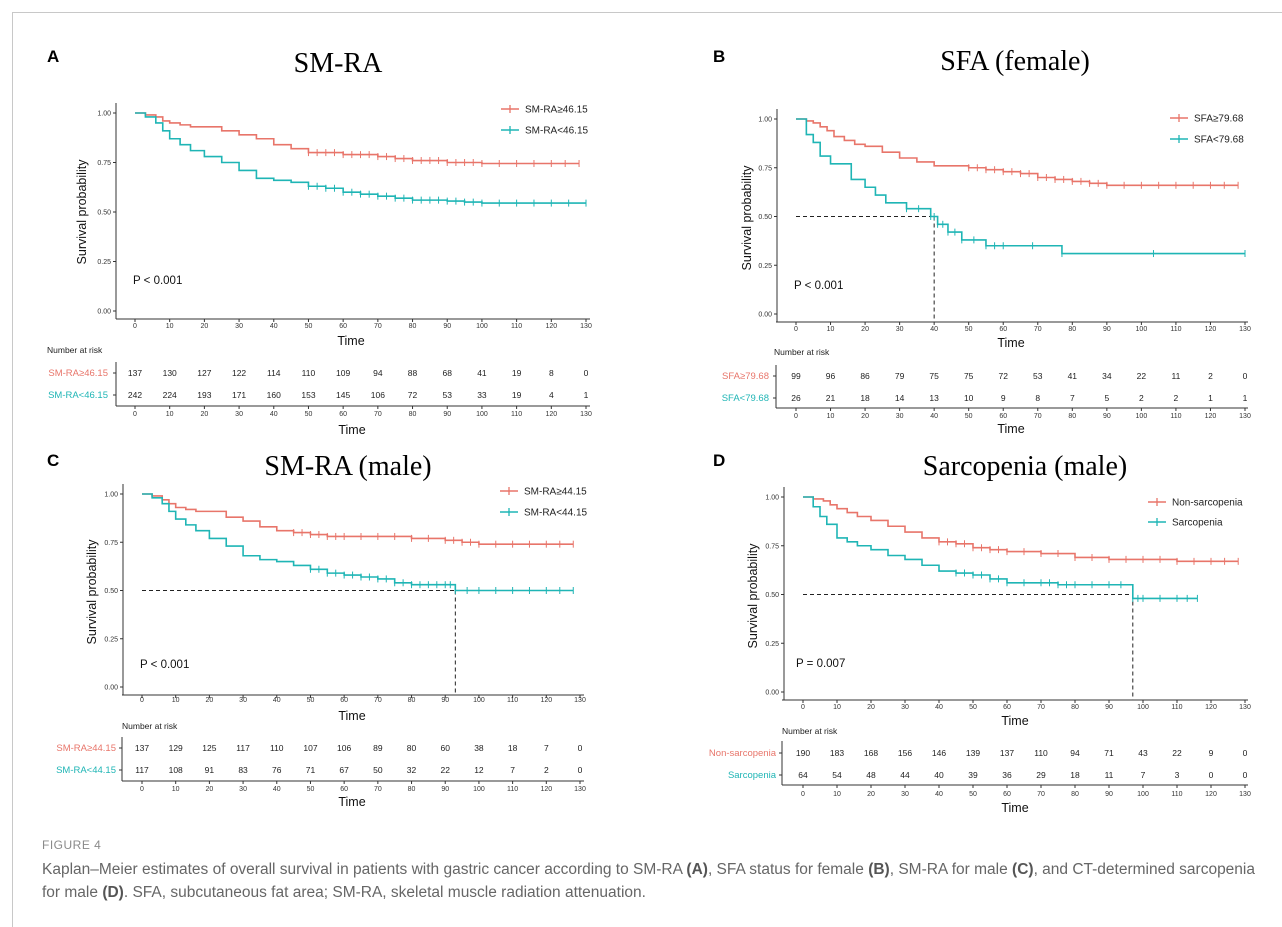 This screenshot has width=1282, height=927. I want to click on risk-count: 137, so click(142, 748).